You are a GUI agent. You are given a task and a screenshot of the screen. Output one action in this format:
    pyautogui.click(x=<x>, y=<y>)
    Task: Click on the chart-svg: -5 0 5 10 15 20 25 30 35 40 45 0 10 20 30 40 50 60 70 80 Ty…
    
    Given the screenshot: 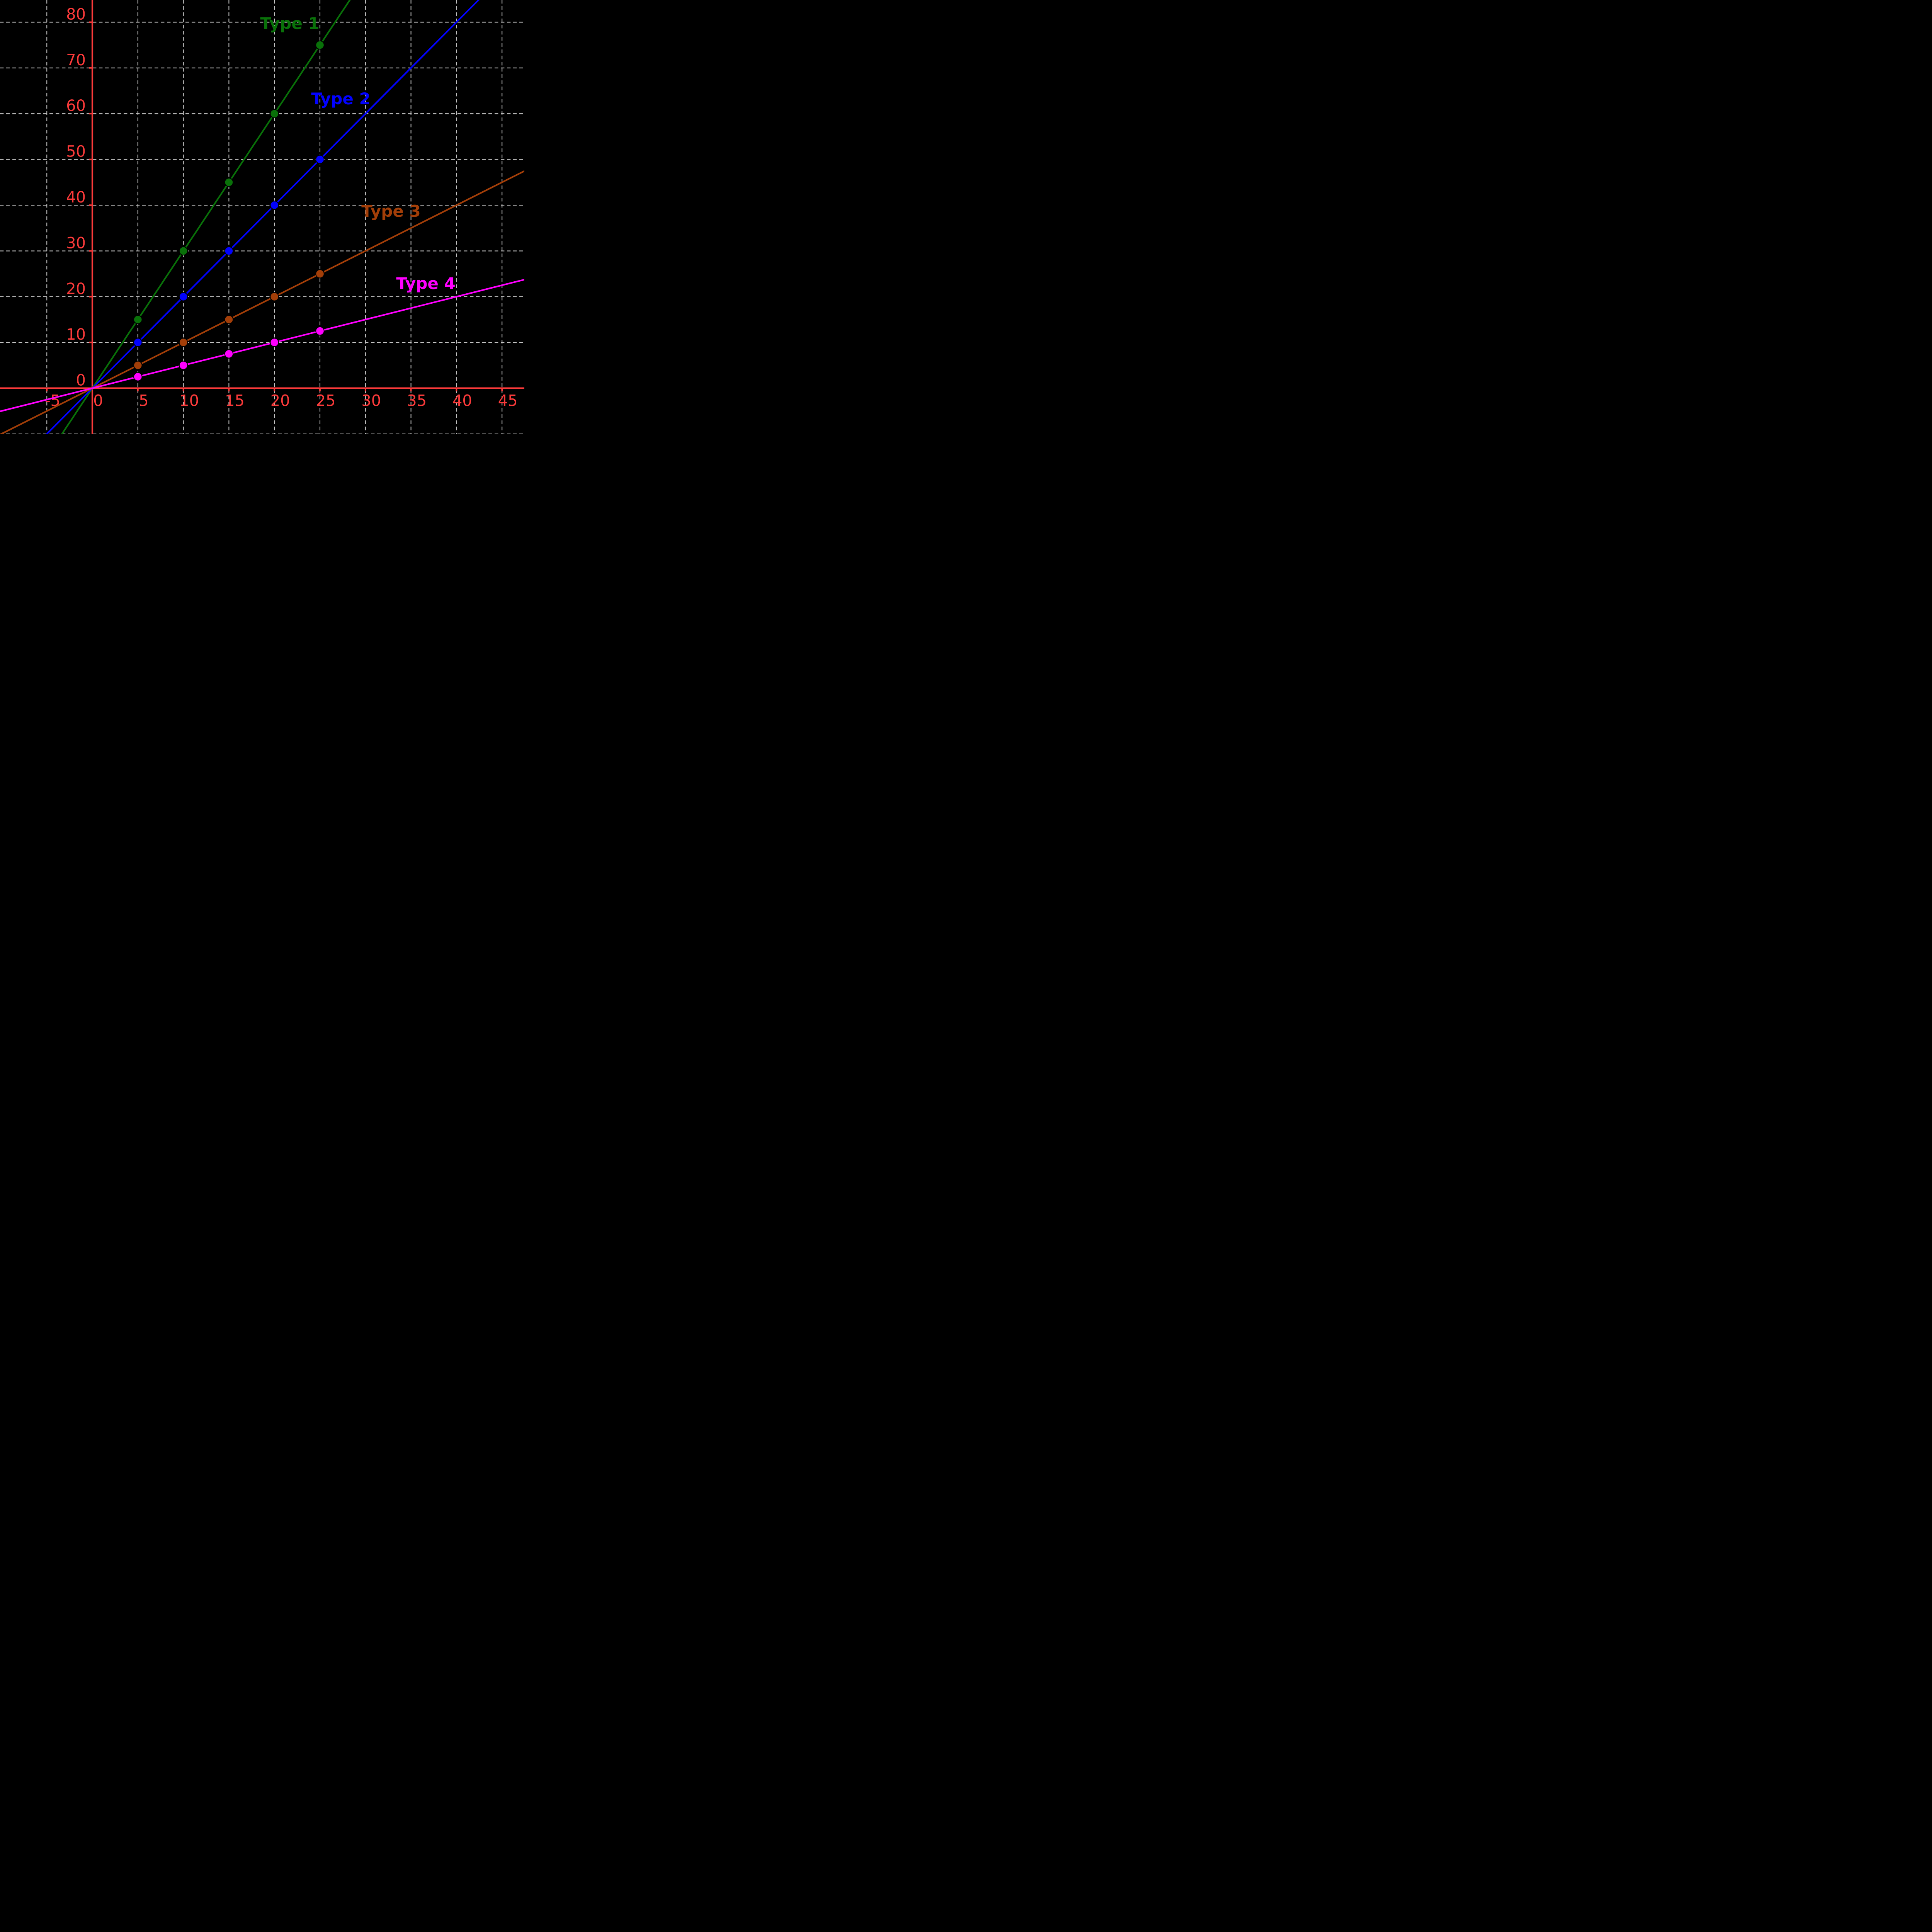 What is the action you would take?
    pyautogui.click(x=262, y=217)
    